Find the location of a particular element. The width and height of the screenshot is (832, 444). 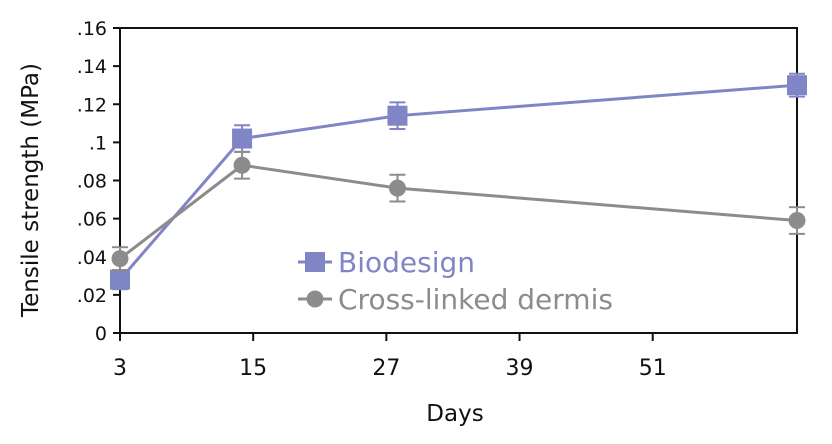

y-tick-label: .02 is located at coordinates (92, 296).